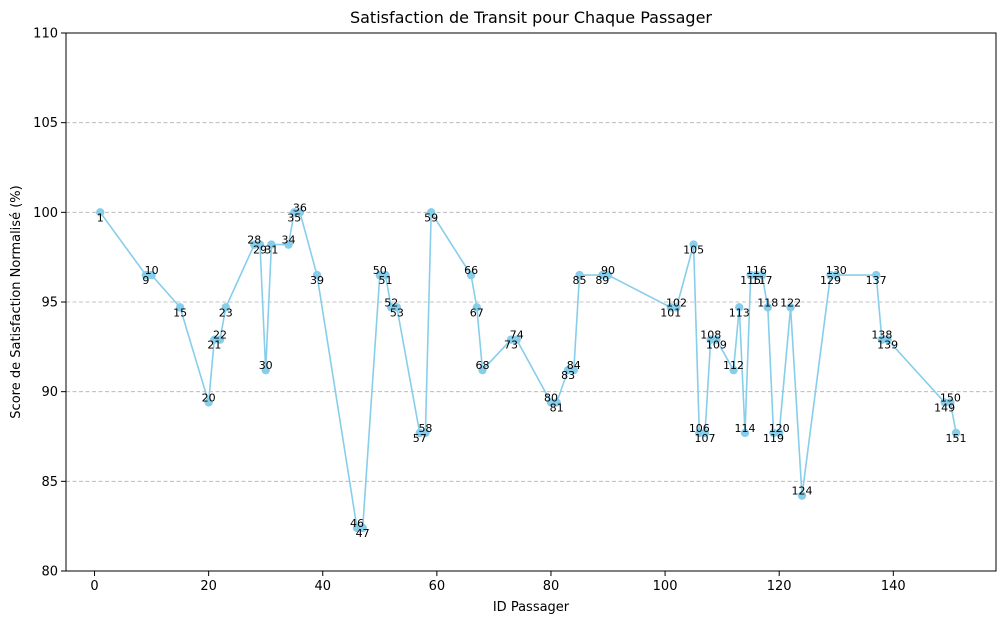  I want to click on data-label: 9, so click(145, 280).